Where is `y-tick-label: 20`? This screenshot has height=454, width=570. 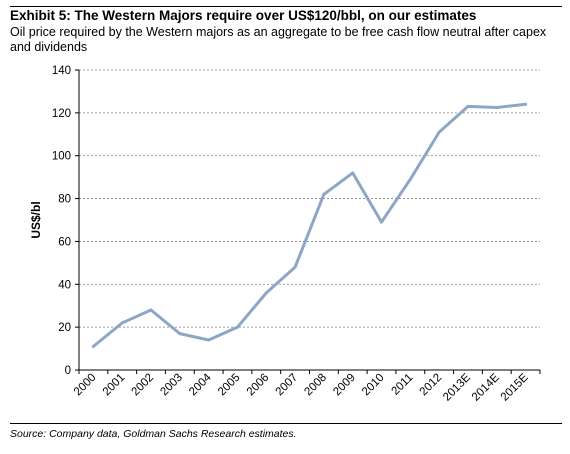
y-tick-label: 20 is located at coordinates (64, 328).